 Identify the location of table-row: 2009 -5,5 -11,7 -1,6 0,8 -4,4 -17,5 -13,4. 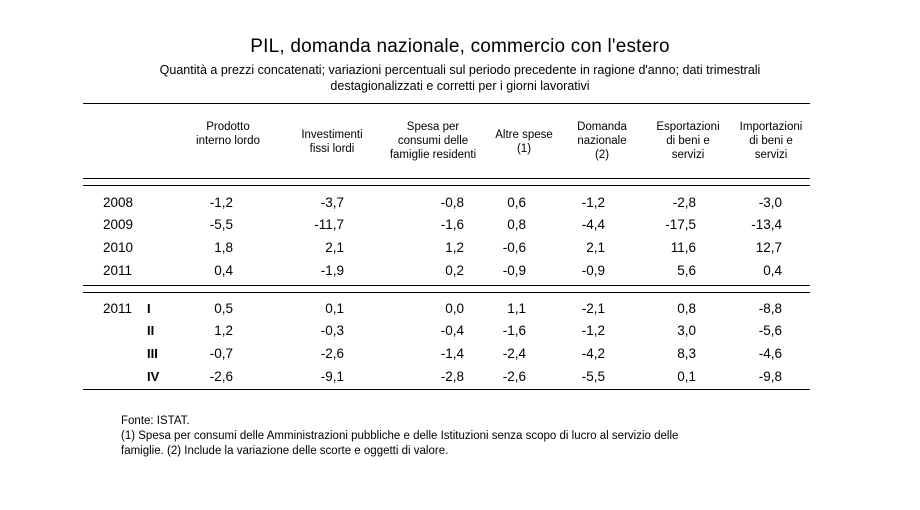
(446, 225).